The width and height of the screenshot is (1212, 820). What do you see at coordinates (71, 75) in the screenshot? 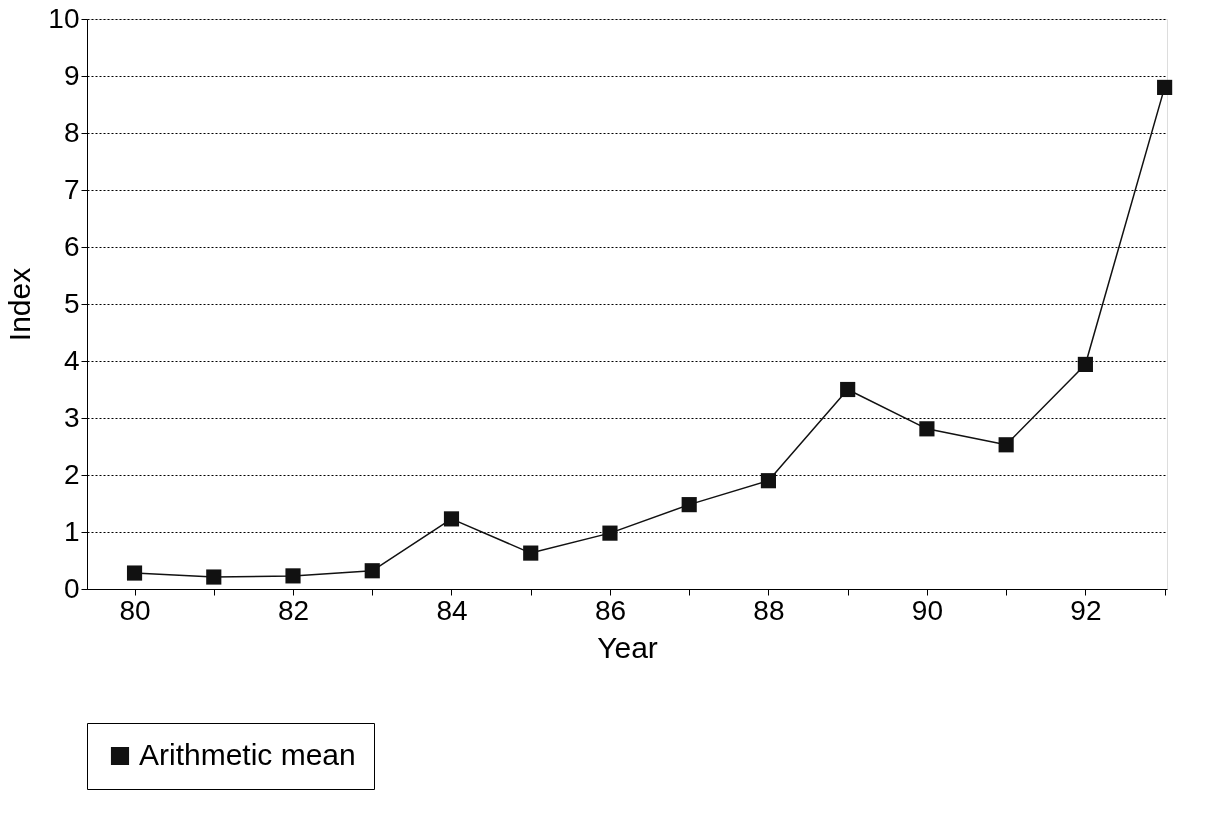
I see `y-tick-label: 9` at bounding box center [71, 75].